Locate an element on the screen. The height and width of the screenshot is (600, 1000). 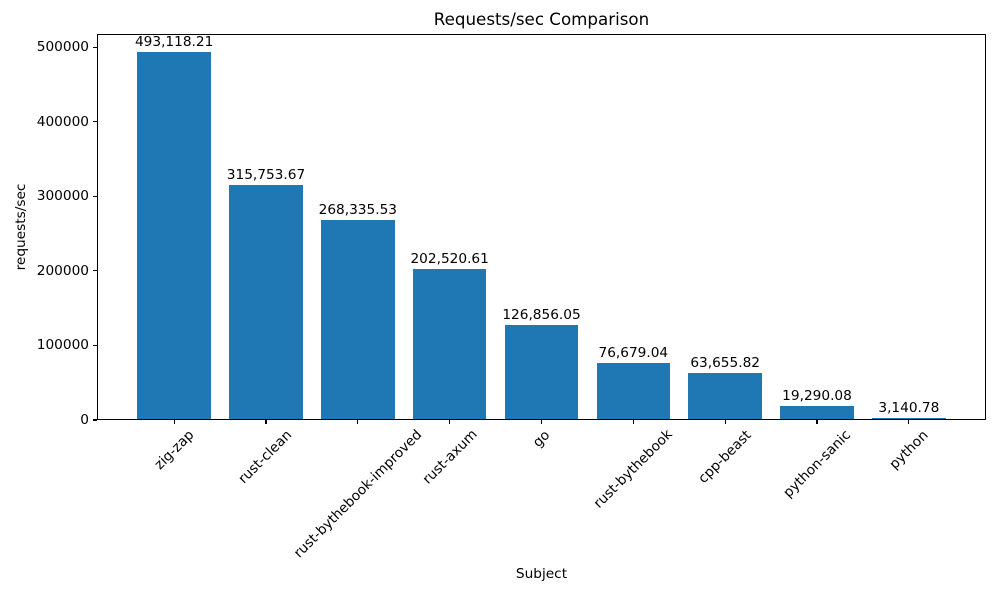
bar-value-label: 268,335.53 is located at coordinates (357, 209).